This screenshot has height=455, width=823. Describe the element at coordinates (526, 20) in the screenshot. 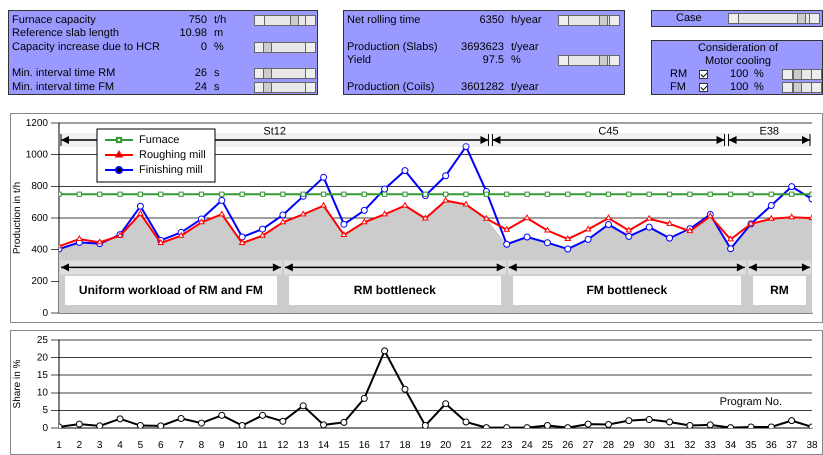

I see `text: h/year` at that location.